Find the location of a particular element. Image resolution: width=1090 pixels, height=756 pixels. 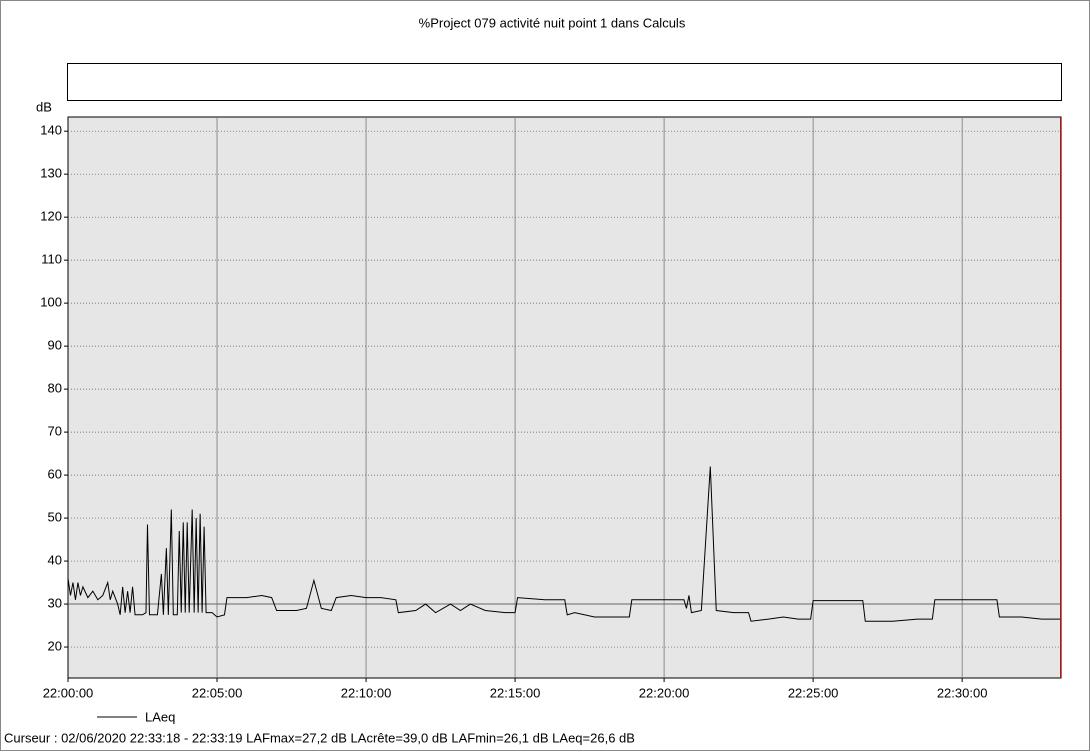

y-tick-label: 100 is located at coordinates (51, 302).